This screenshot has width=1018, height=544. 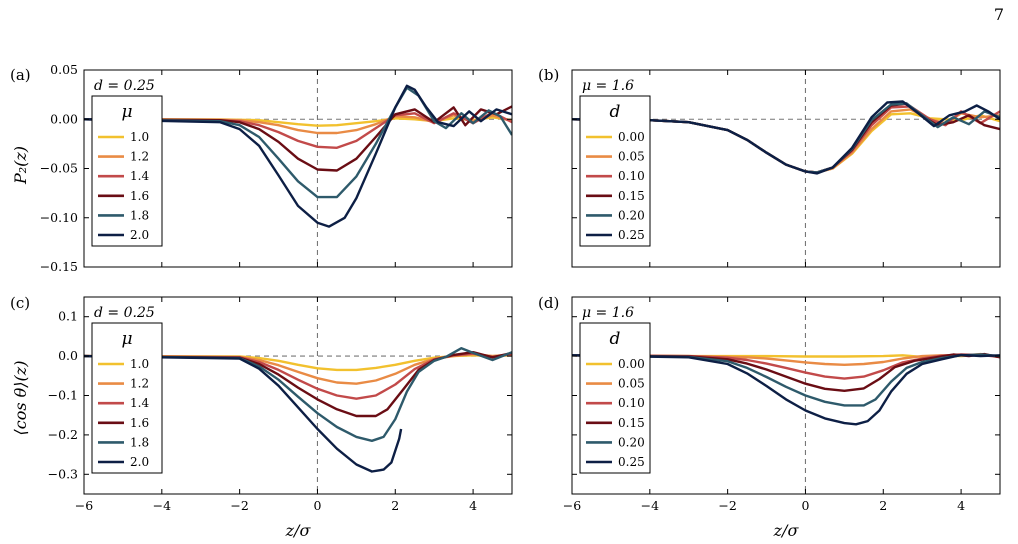 What do you see at coordinates (805, 505) in the screenshot?
I see `panel-d-x-tick-label: 0` at bounding box center [805, 505].